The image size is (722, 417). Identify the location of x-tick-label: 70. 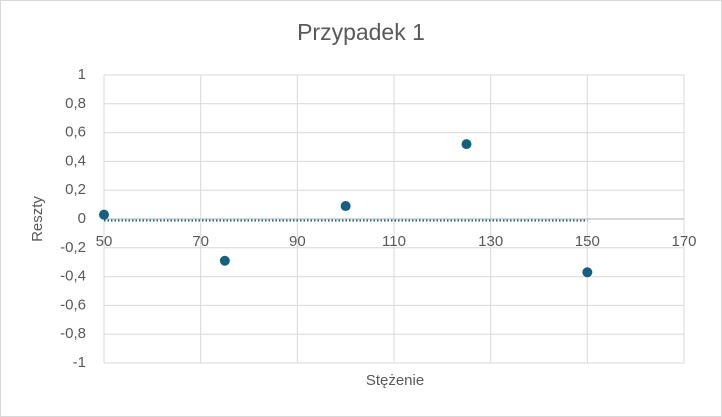
(200, 241).